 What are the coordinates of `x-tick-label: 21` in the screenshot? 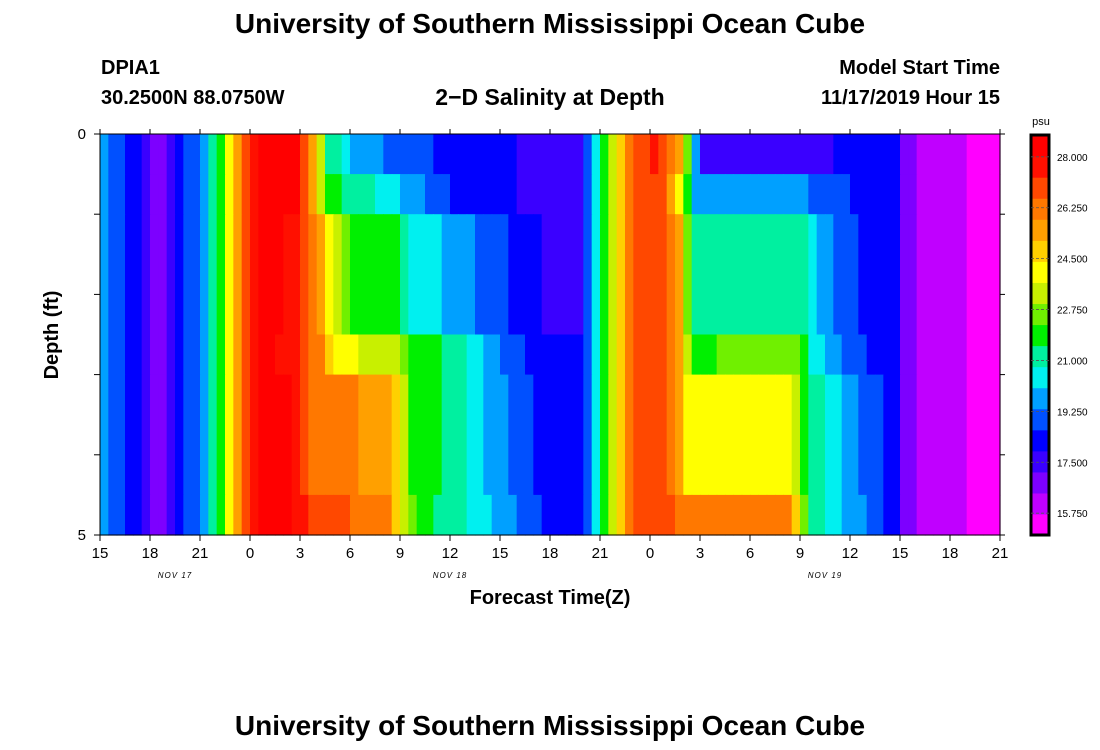 It's located at (200, 553).